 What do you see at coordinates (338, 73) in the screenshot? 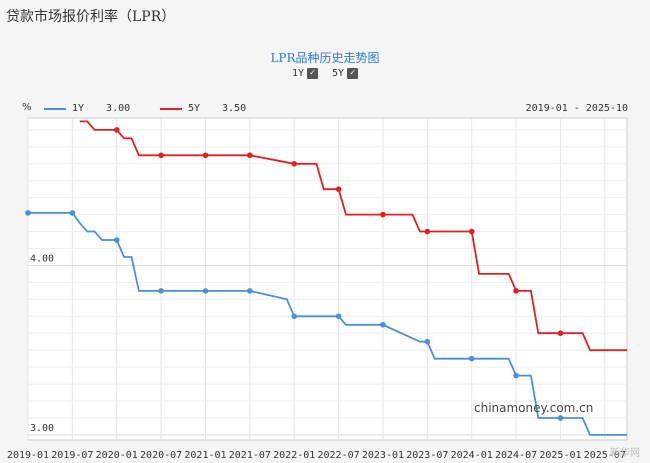
I see `toggle-5y-label: 5Y` at bounding box center [338, 73].